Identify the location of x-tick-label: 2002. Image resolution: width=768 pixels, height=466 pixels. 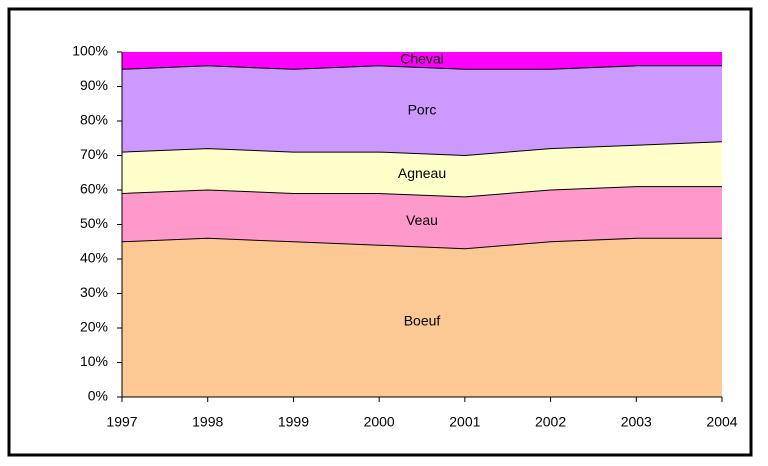
(550, 422).